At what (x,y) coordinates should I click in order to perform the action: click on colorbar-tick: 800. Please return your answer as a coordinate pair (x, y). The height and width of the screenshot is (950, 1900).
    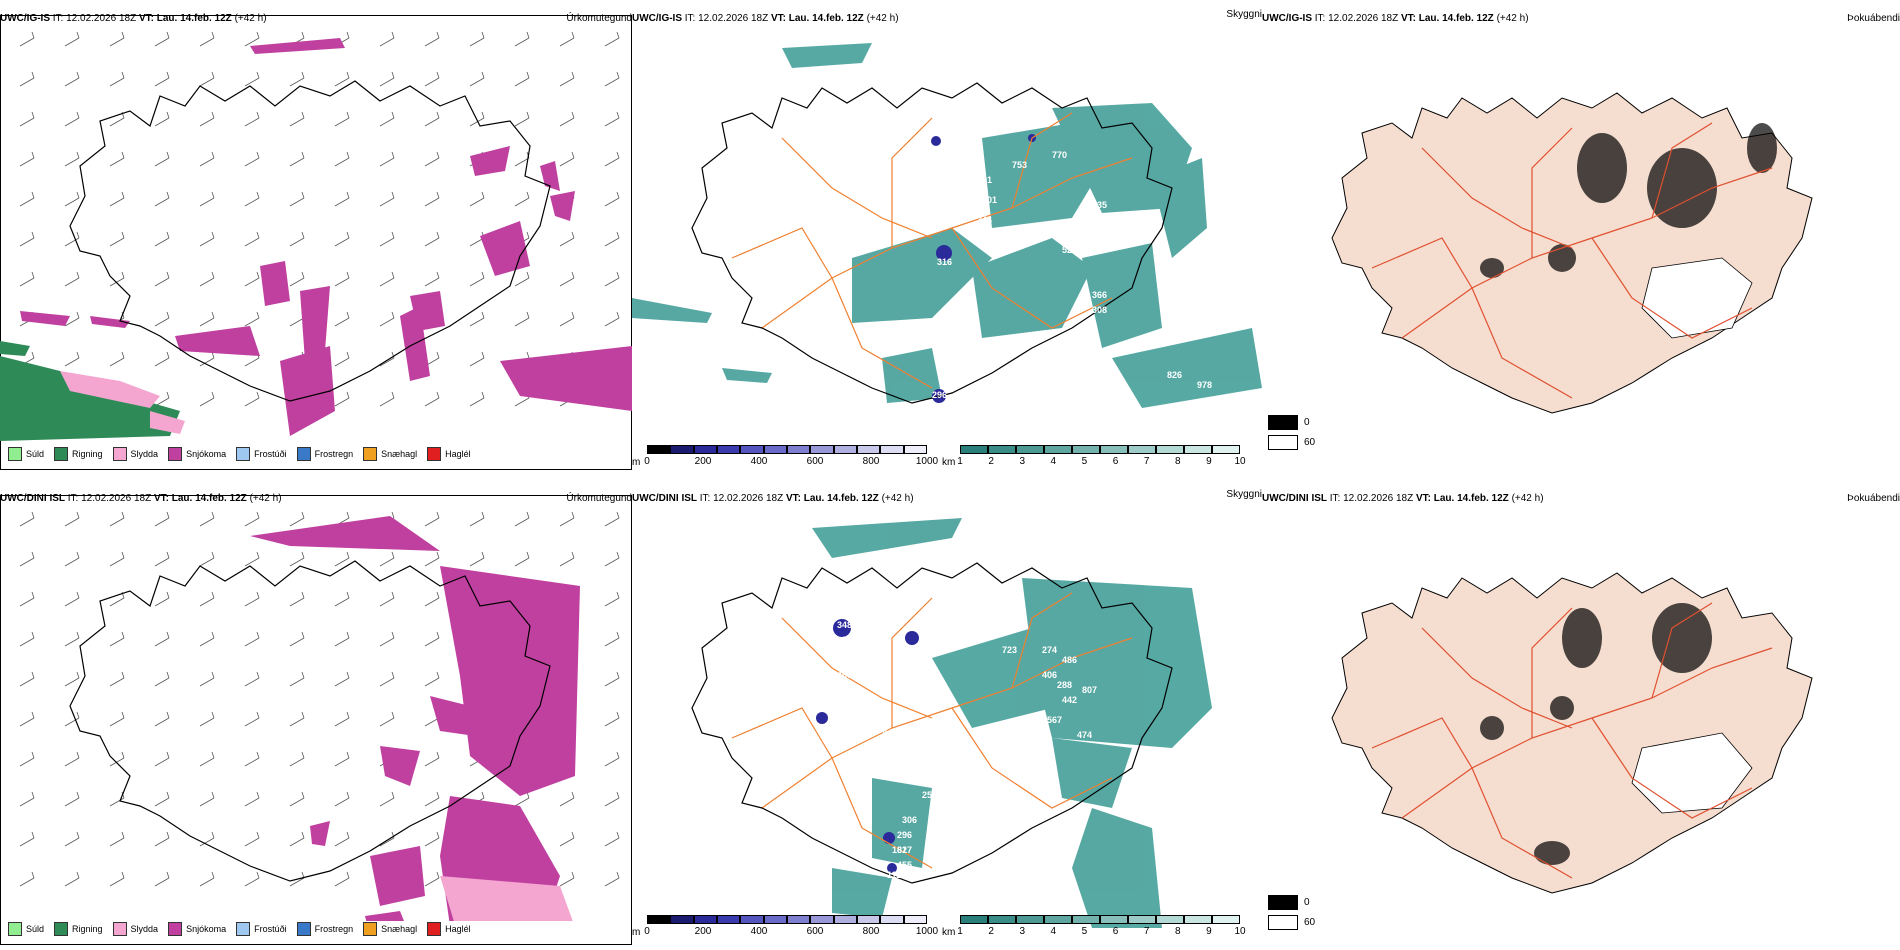
    Looking at the image, I should click on (871, 931).